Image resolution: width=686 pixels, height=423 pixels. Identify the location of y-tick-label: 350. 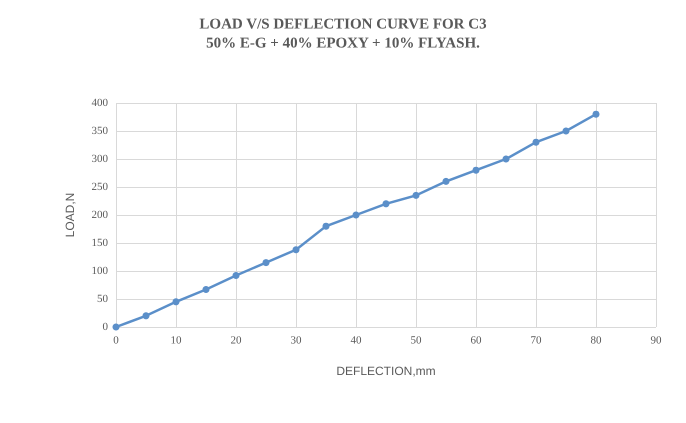
(100, 131).